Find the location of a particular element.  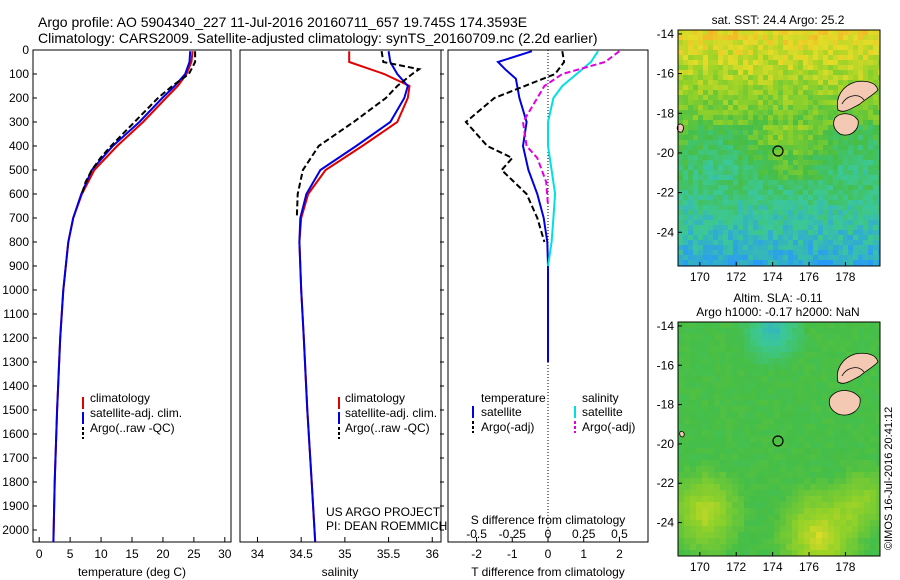

y-tick-label: 1100 is located at coordinates (16, 314).